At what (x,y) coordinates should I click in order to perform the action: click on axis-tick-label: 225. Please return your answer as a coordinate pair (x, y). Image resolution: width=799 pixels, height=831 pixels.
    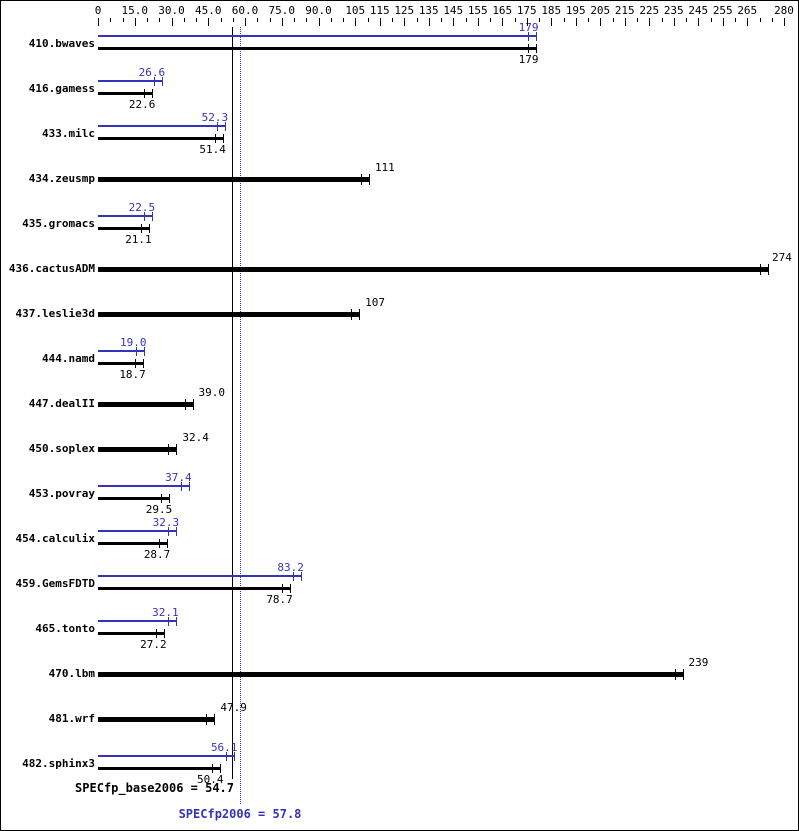
    Looking at the image, I should click on (649, 10).